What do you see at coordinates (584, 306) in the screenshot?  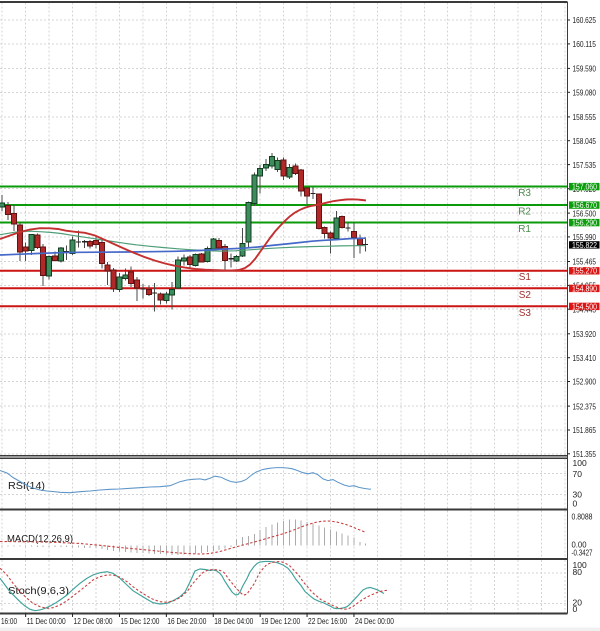 I see `svg-text: 154.500` at bounding box center [584, 306].